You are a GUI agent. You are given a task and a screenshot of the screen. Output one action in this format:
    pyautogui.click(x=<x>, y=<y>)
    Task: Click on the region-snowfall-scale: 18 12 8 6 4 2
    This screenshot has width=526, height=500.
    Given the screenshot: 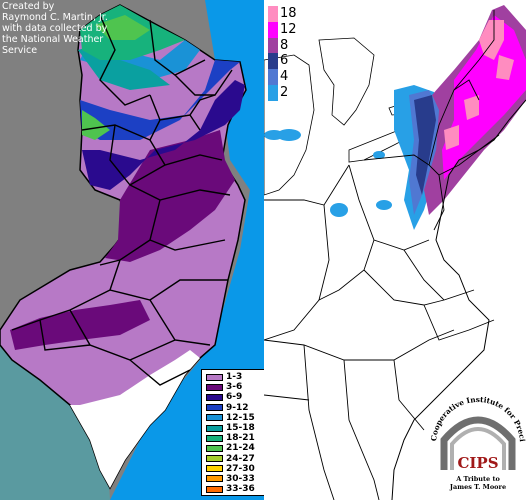 What is the action you would take?
    pyautogui.click(x=285, y=53)
    